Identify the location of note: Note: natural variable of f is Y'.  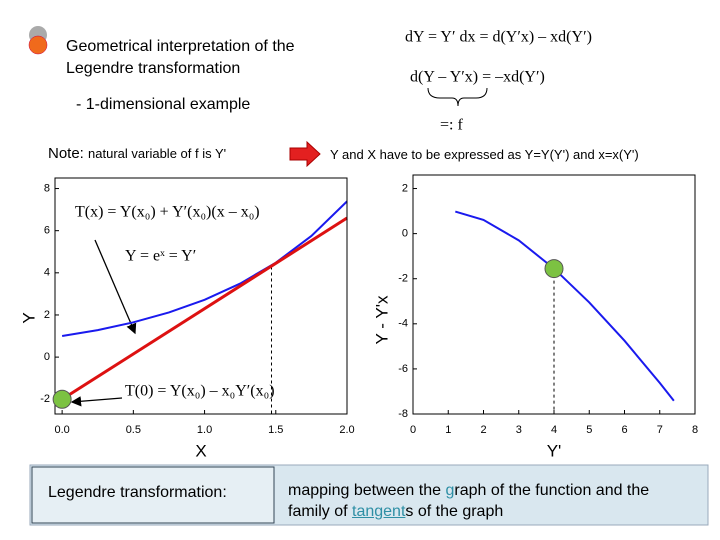
(137, 153).